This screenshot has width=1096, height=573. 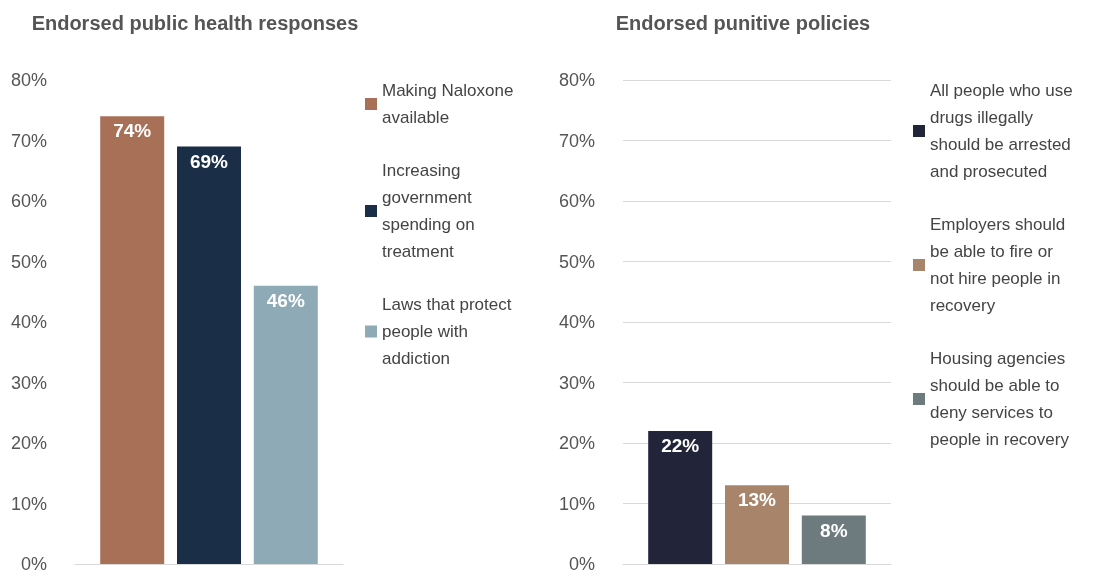 What do you see at coordinates (450, 104) in the screenshot?
I see `legend-label: Making Naloxone available` at bounding box center [450, 104].